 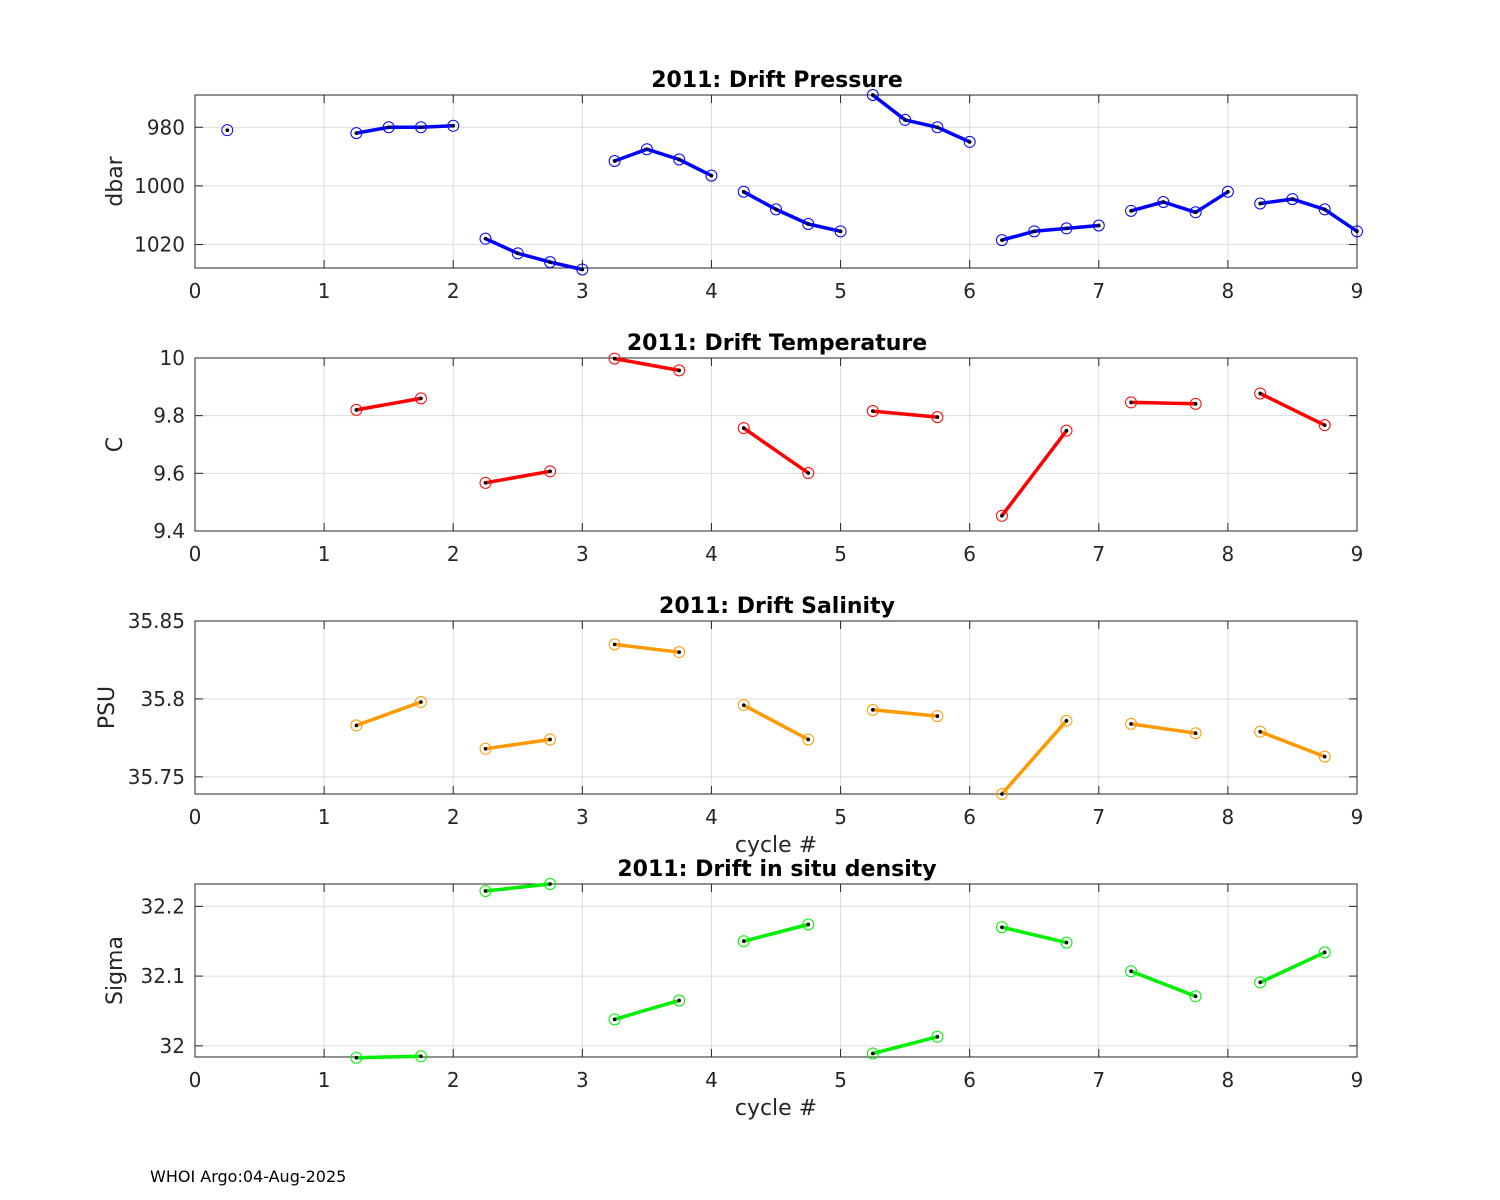 I want to click on y-tick-label: 10, so click(x=172, y=358).